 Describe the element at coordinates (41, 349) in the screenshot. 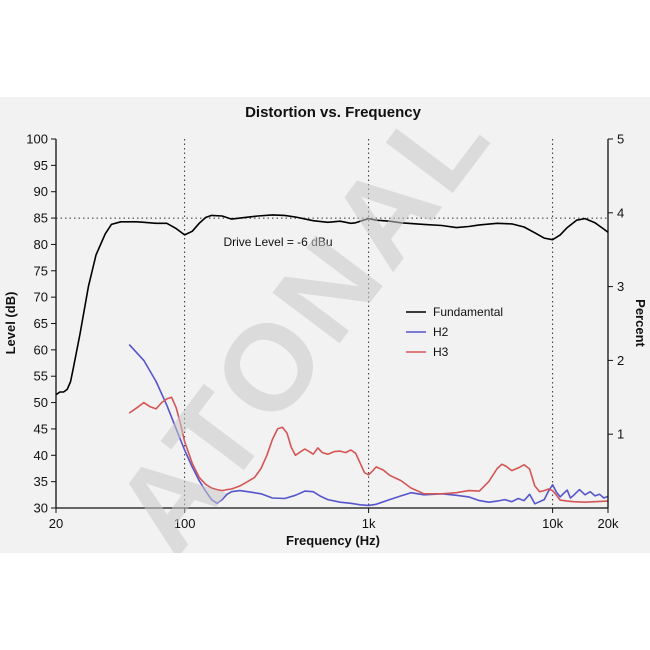

I see `y-tick-label: 60` at that location.